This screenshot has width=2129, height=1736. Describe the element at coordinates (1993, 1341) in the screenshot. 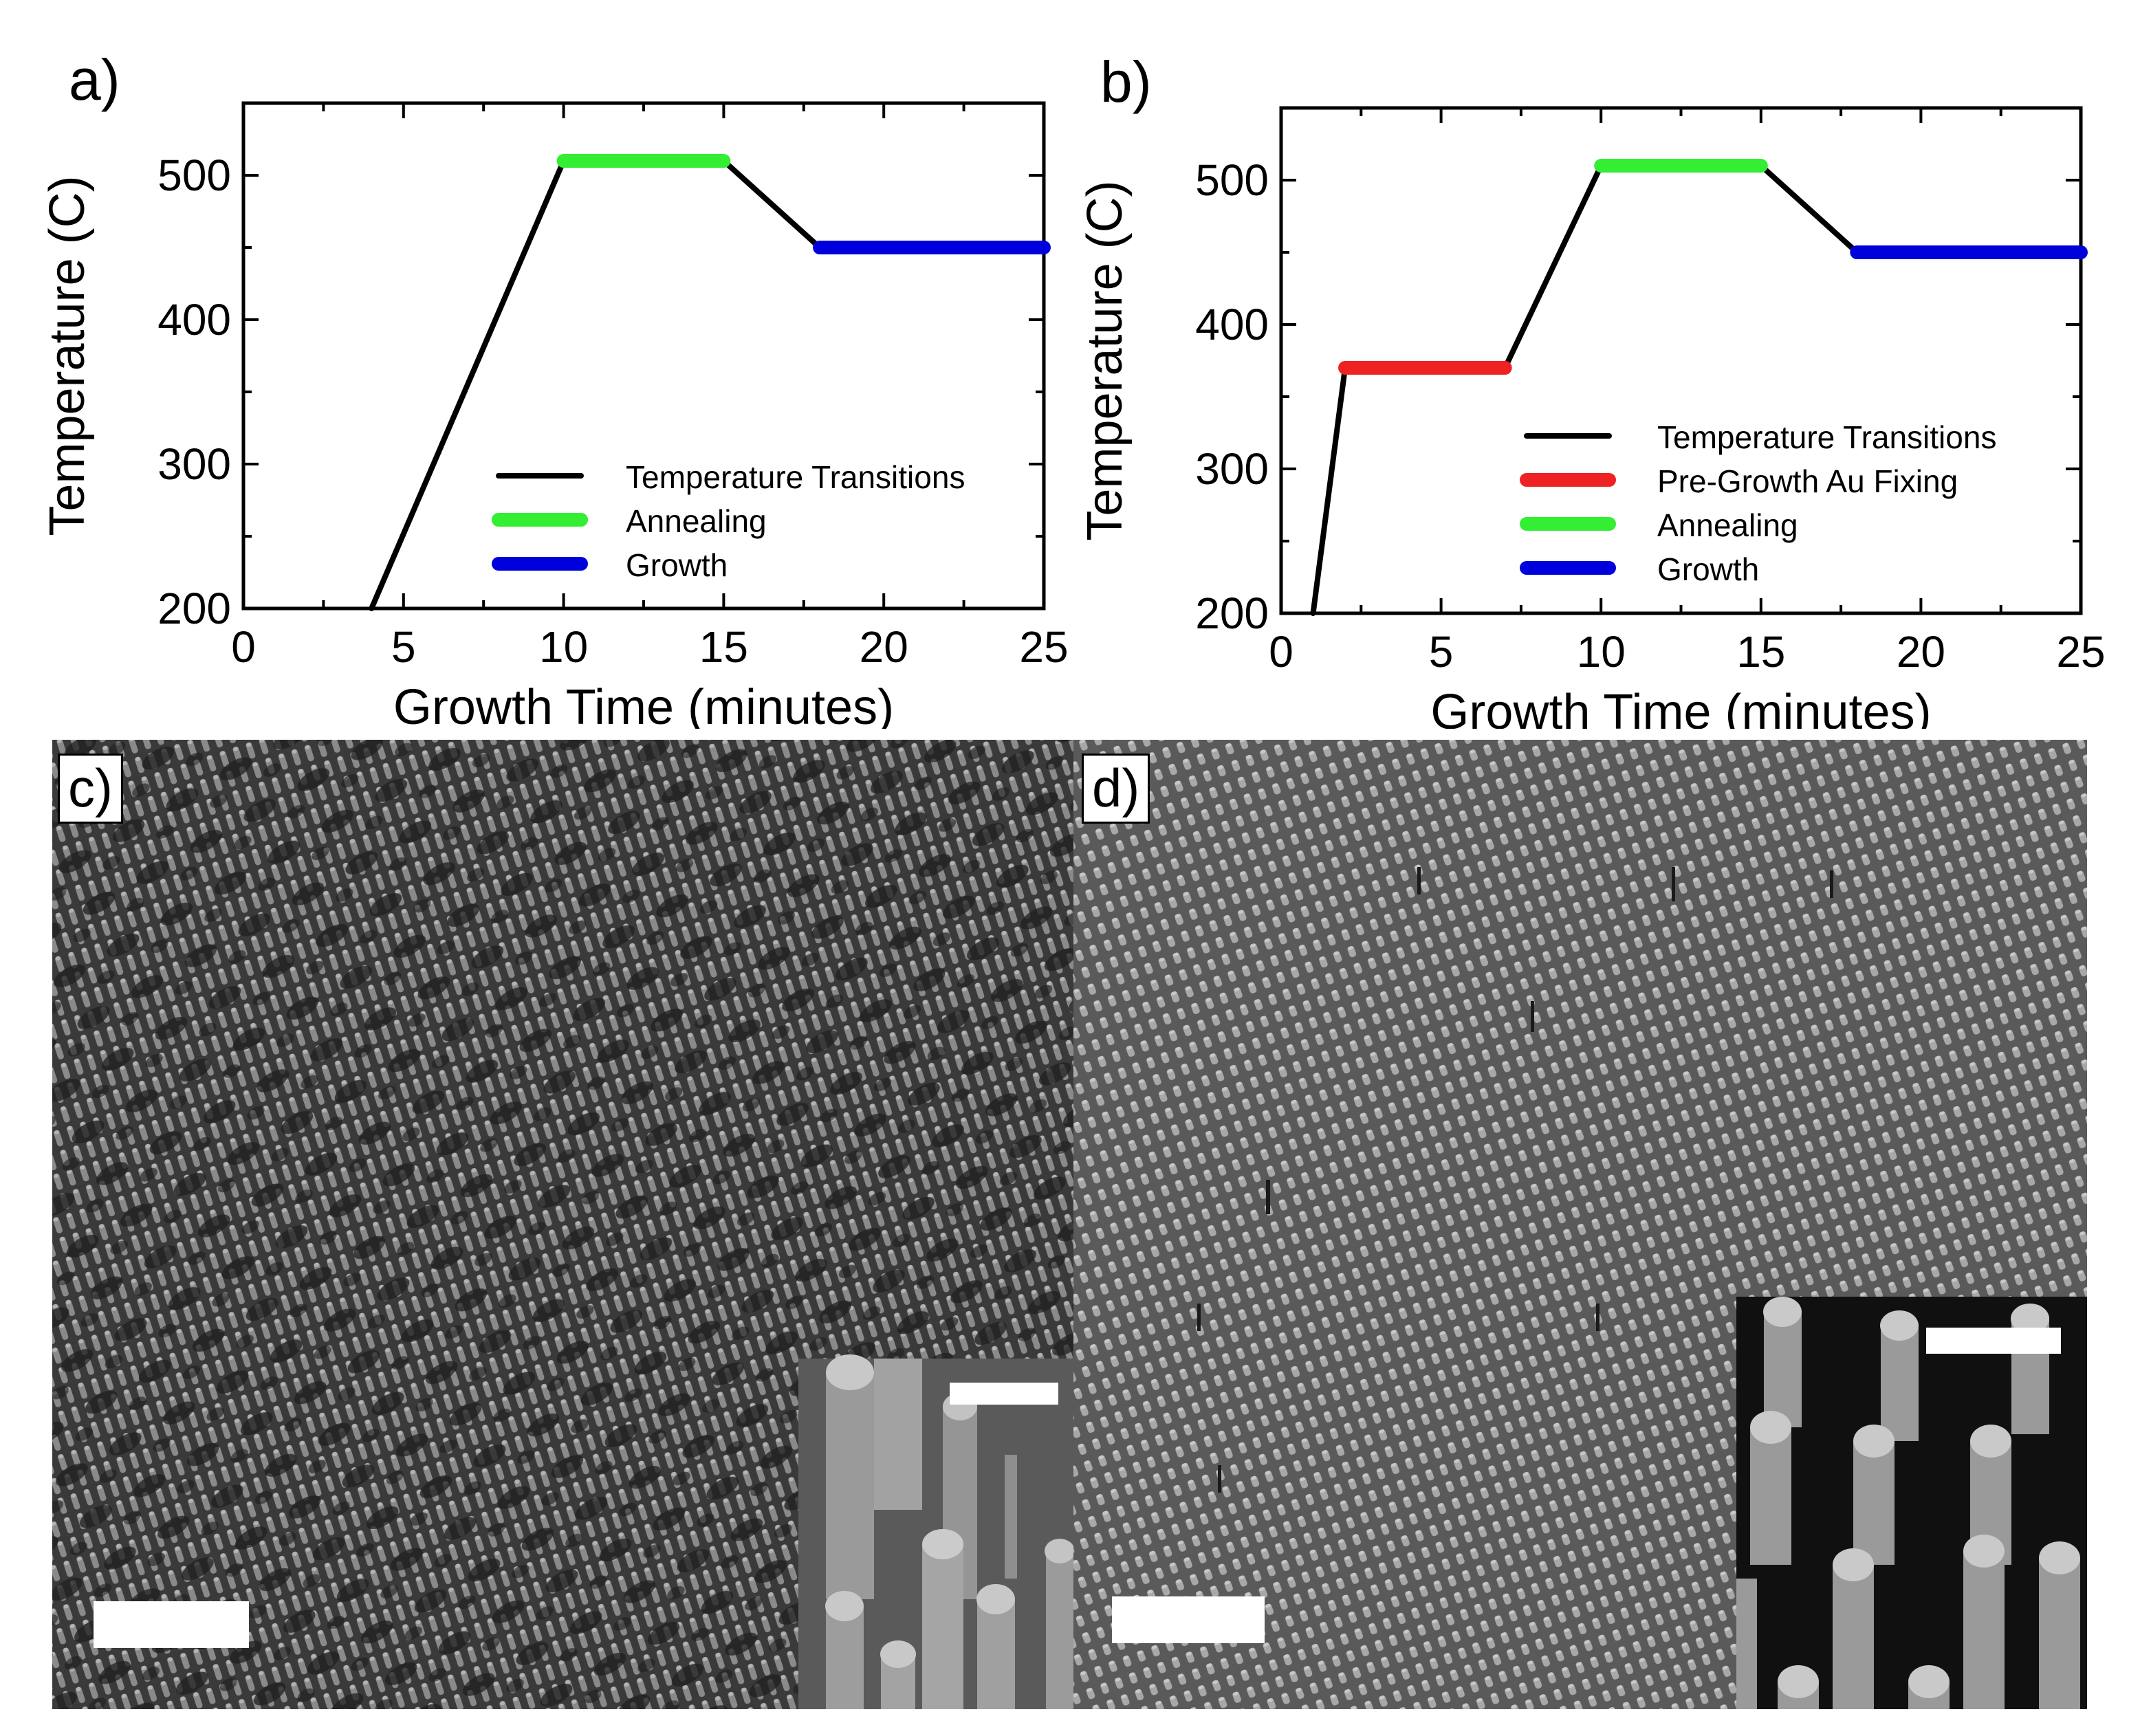

I see `scale-bar-inset-d` at that location.